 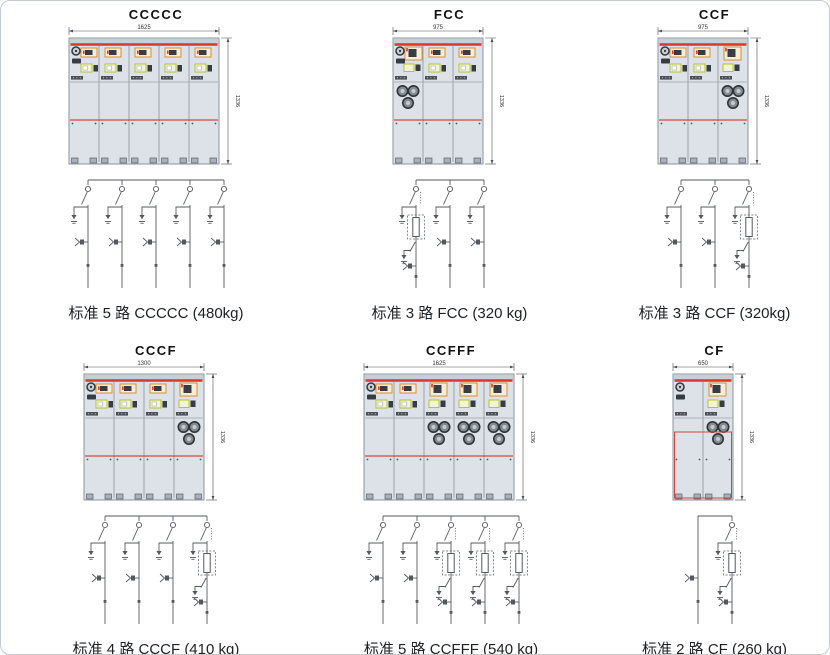 What do you see at coordinates (714, 313) in the screenshot?
I see `unit-caption: 标准 3 路 CCF (320kg)` at bounding box center [714, 313].